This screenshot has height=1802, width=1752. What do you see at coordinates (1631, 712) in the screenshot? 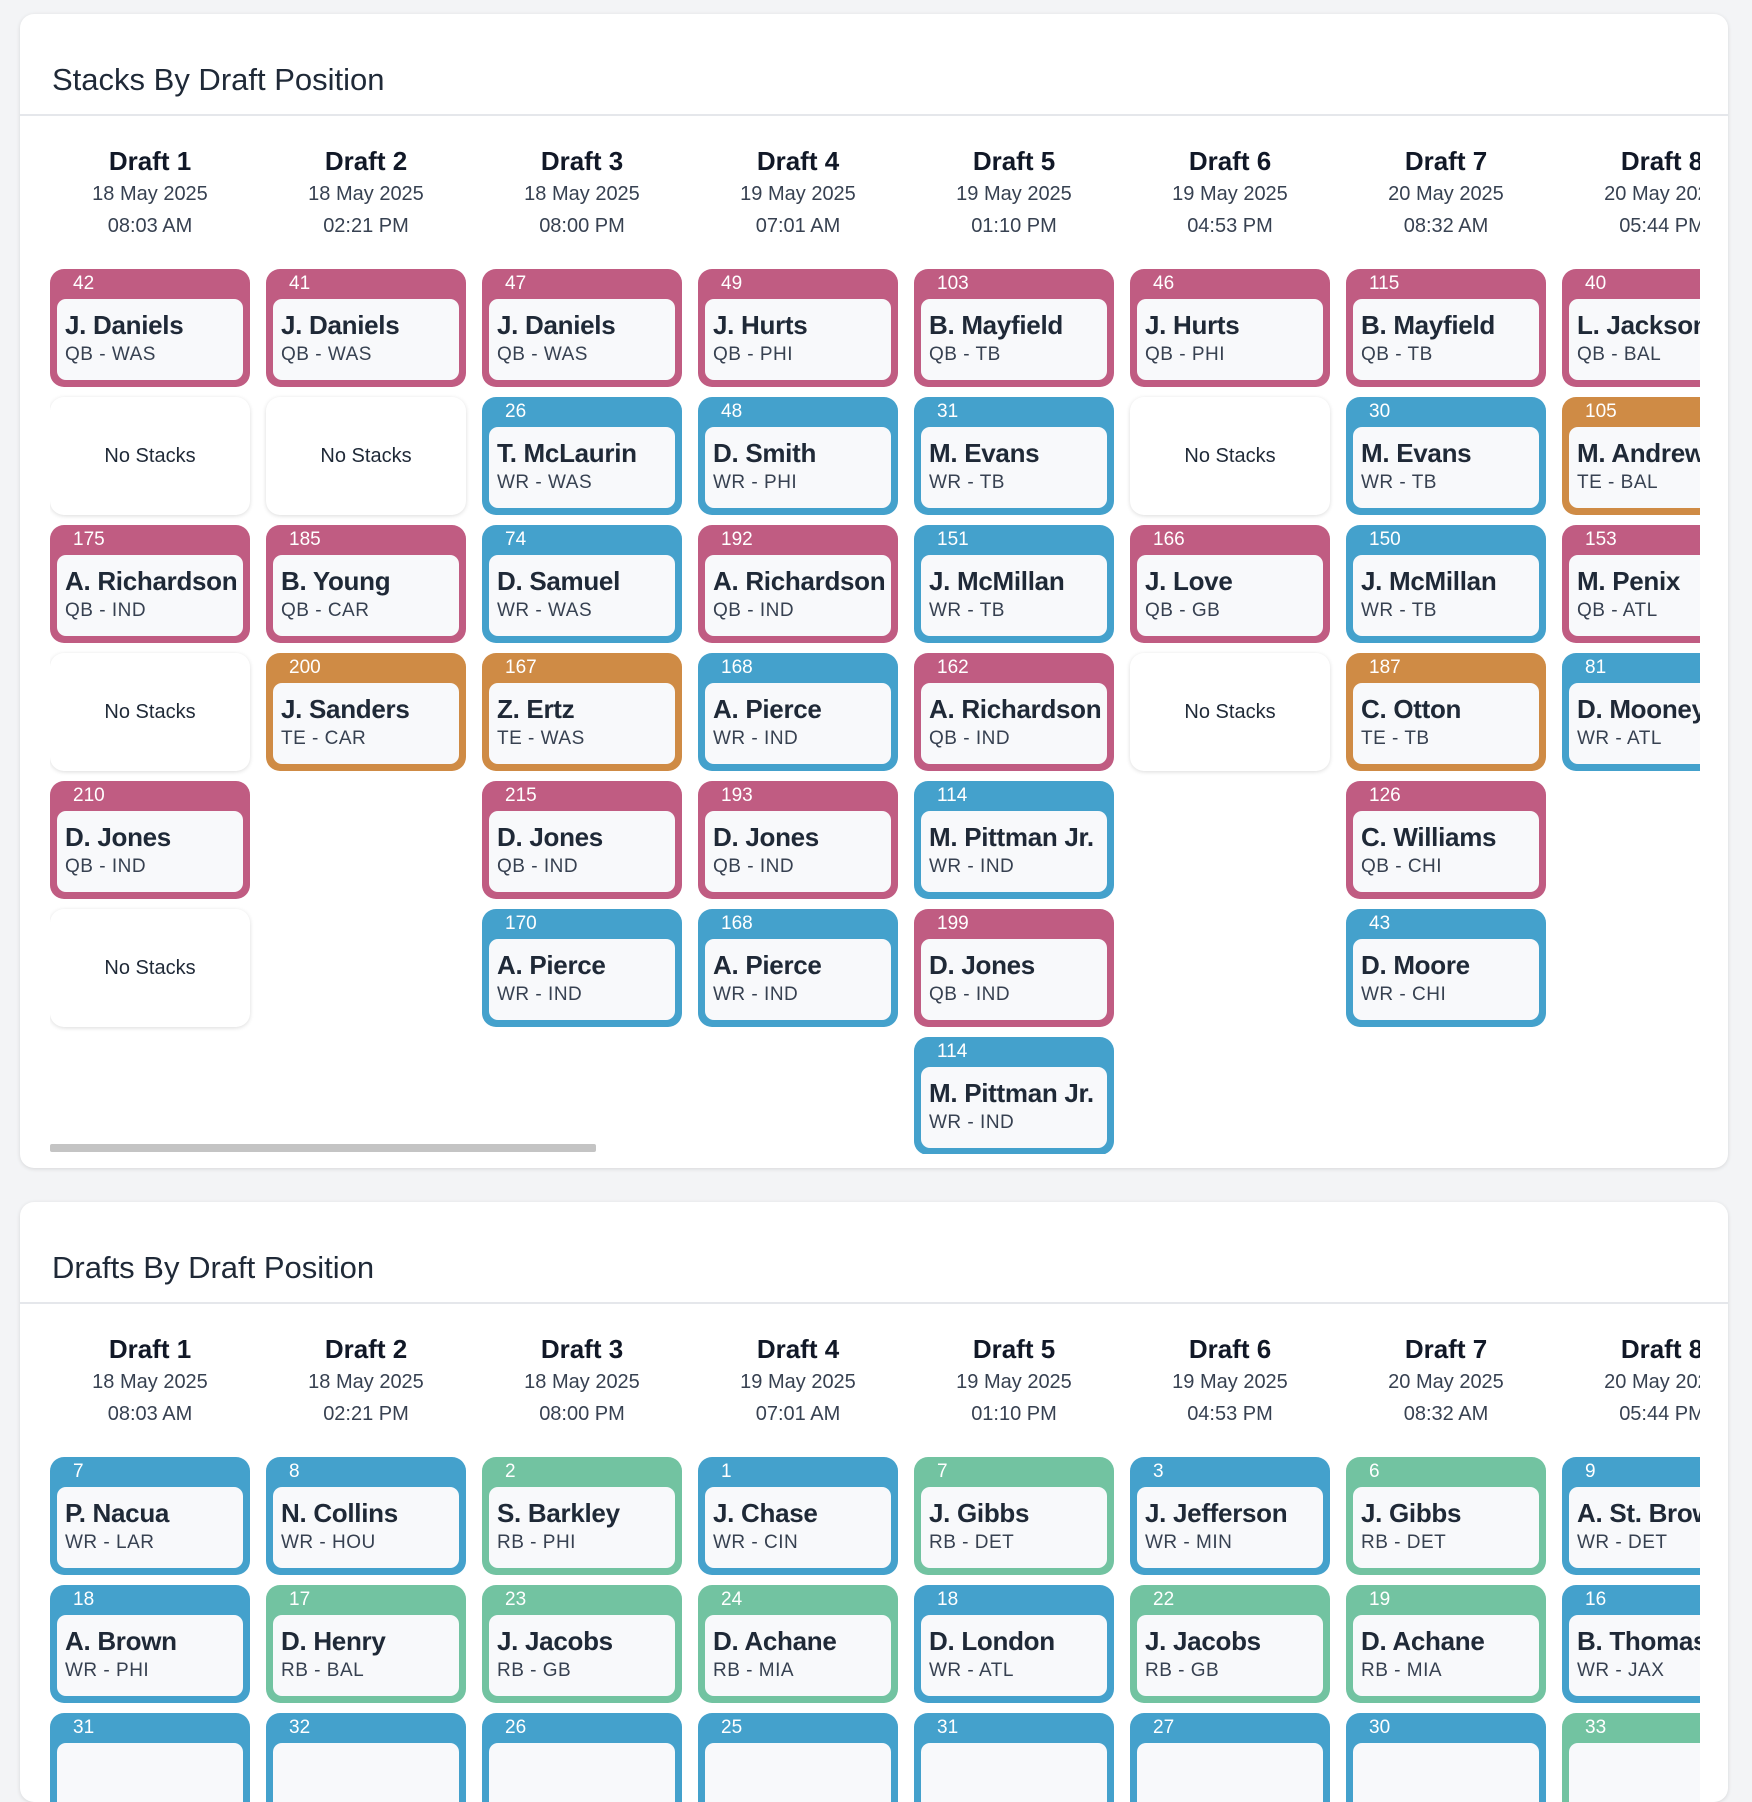
I see `player-card: 81 D. Mooney WR - ATL` at bounding box center [1631, 712].